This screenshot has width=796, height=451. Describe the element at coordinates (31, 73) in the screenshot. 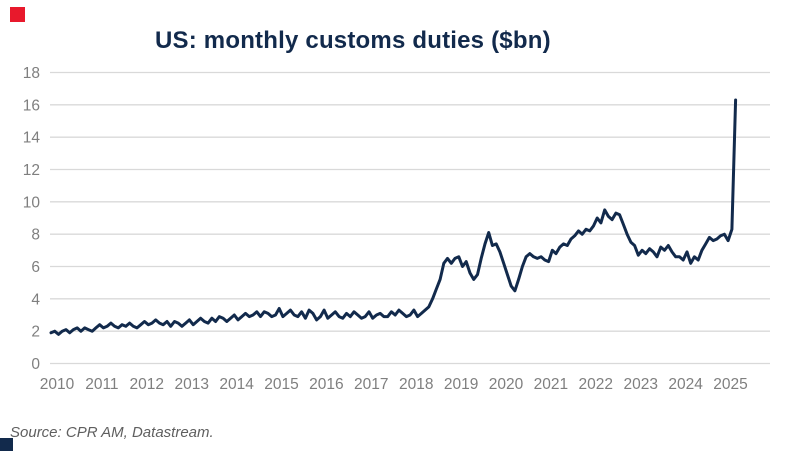

I see `y-tick-label: 18` at that location.